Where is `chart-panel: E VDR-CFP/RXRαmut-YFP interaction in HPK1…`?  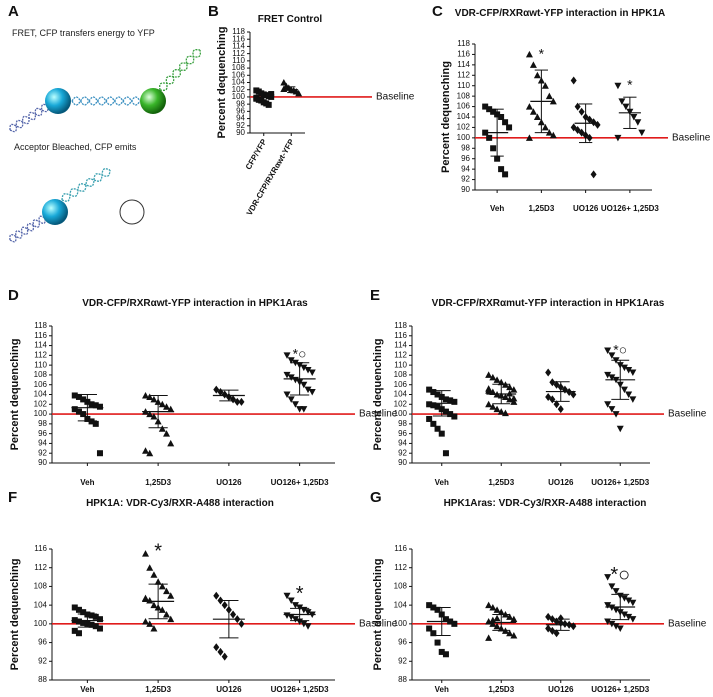
chart-panel: E VDR-CFP/RXRαmut-YFP interaction in HPK1… is located at coordinates (538, 387).